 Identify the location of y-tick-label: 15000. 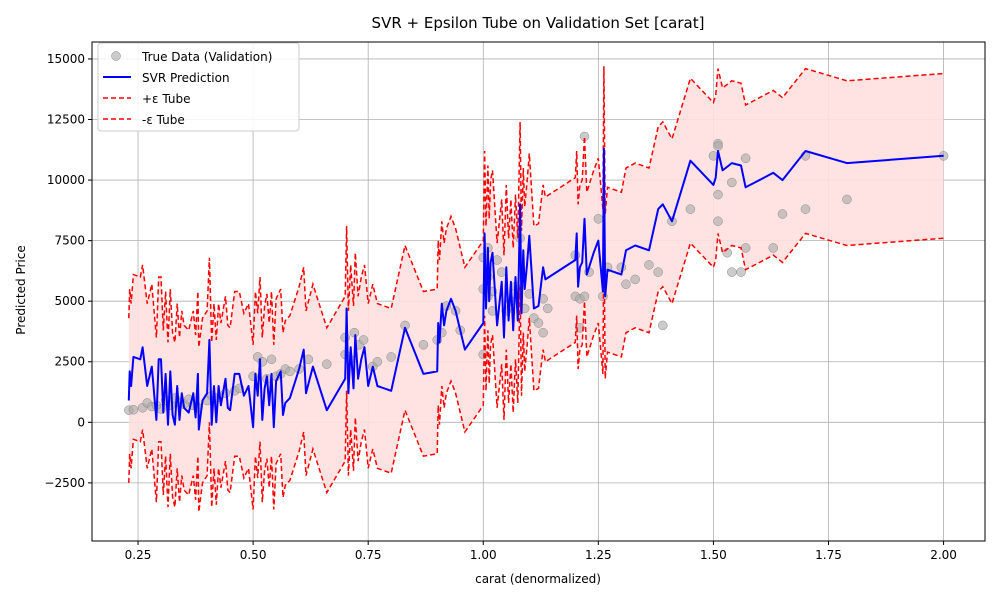
(66, 59).